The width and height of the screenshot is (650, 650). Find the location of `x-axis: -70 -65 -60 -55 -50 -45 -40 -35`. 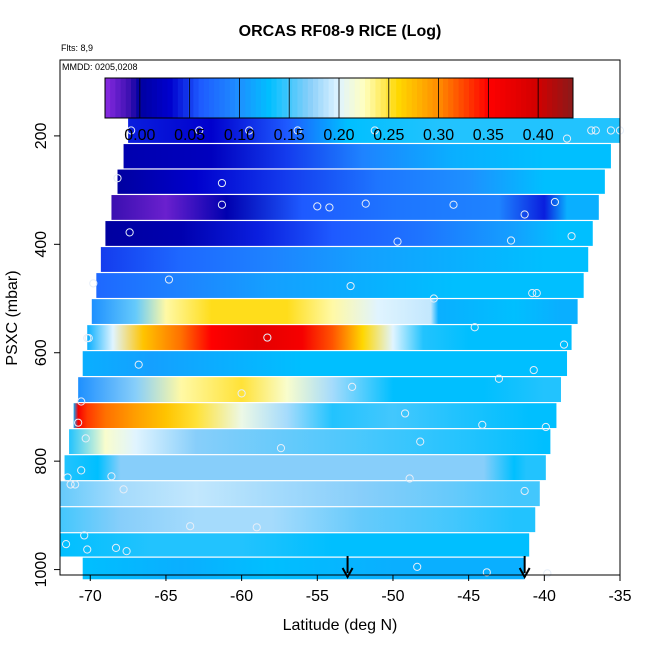

x-axis: -70 -65 -60 -55 -50 -45 -40 -35 is located at coordinates (355, 590).